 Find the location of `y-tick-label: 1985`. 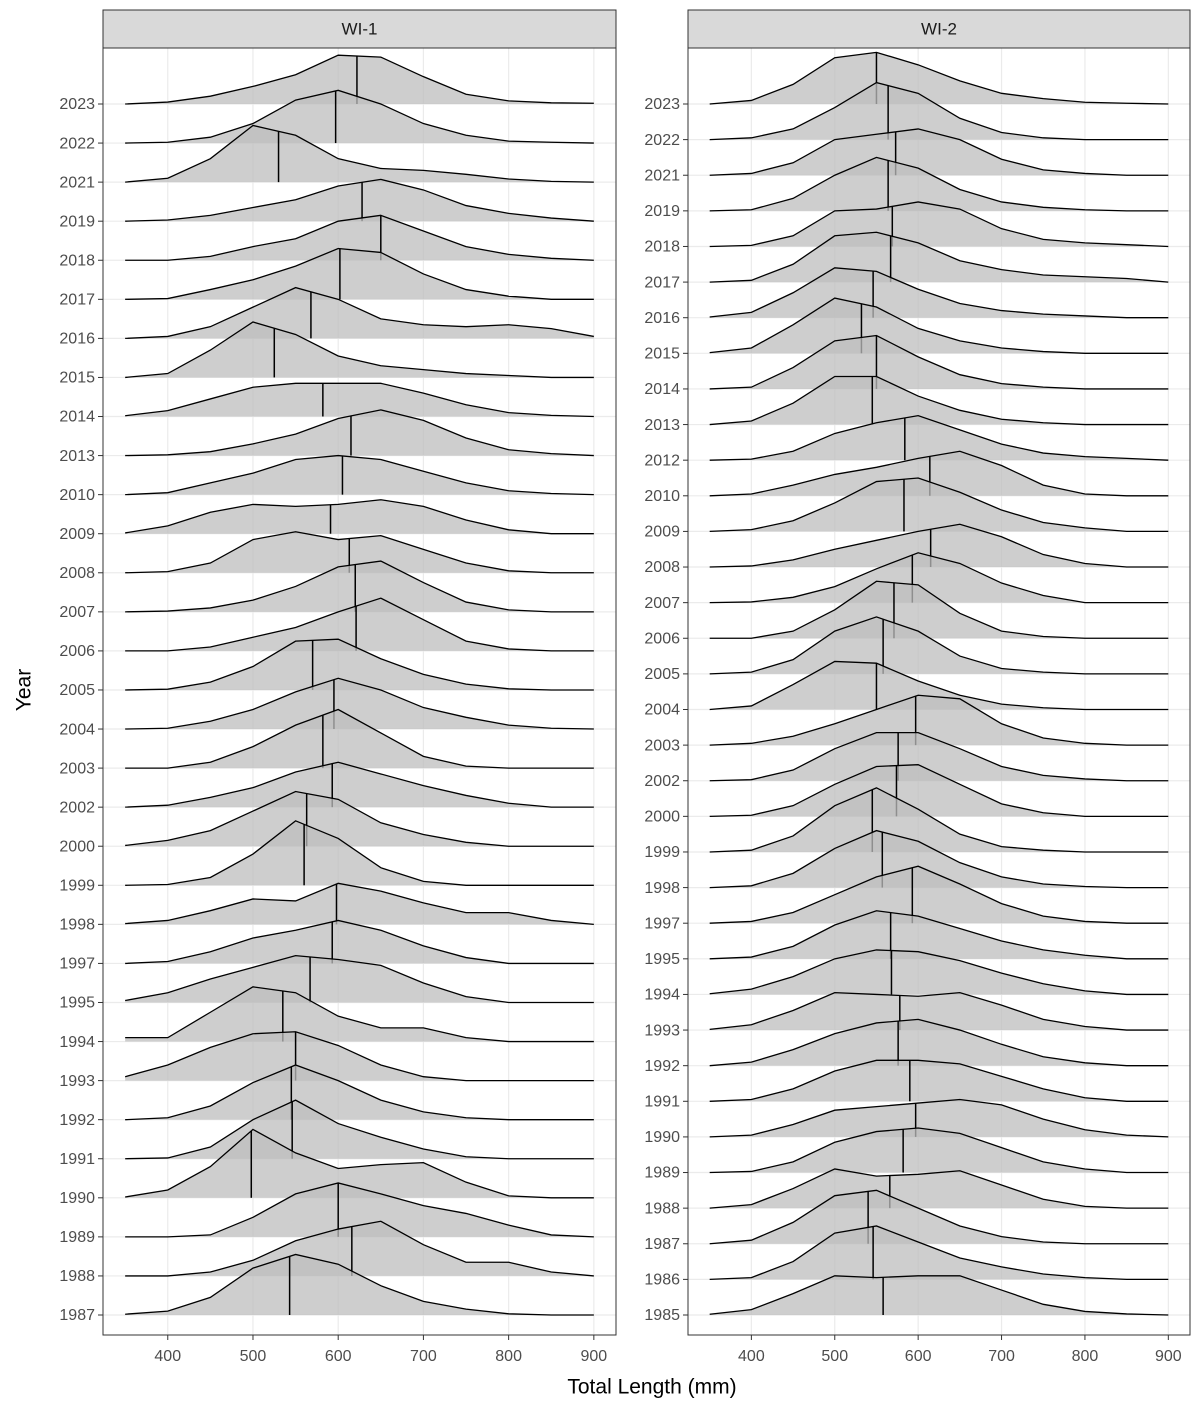

y-tick-label: 1985 is located at coordinates (662, 1315).